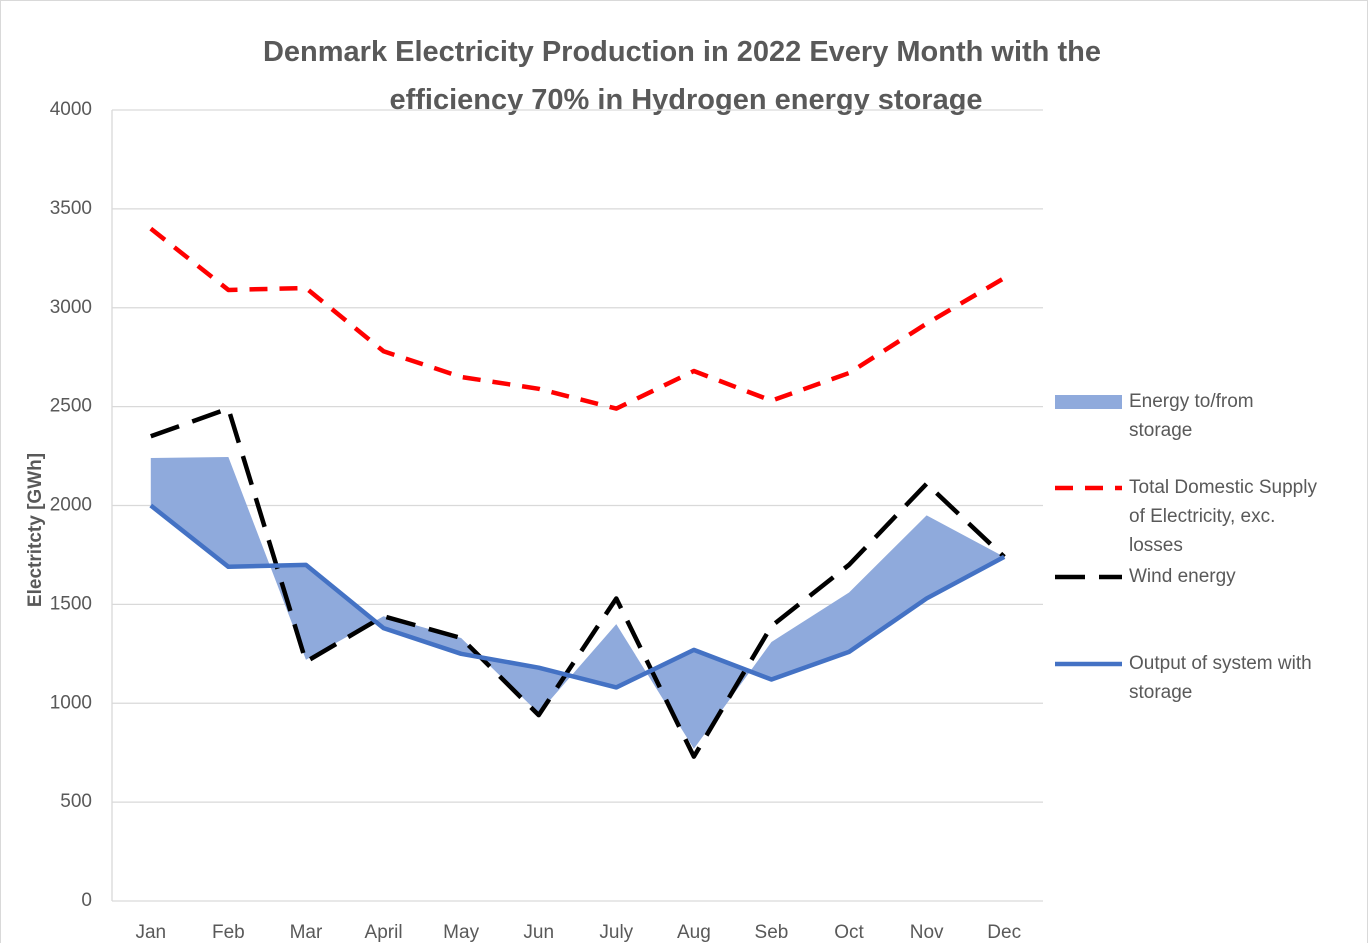 The width and height of the screenshot is (1368, 948). Describe the element at coordinates (71, 702) in the screenshot. I see `y-tick-label: 1000` at that location.